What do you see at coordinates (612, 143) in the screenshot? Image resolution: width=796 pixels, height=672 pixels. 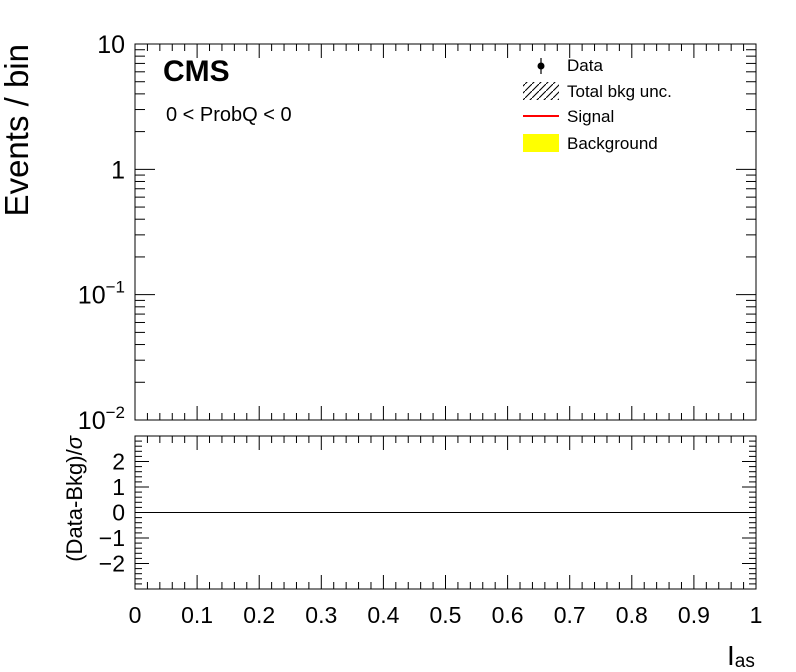 I see `legend-label-background: Background` at bounding box center [612, 143].